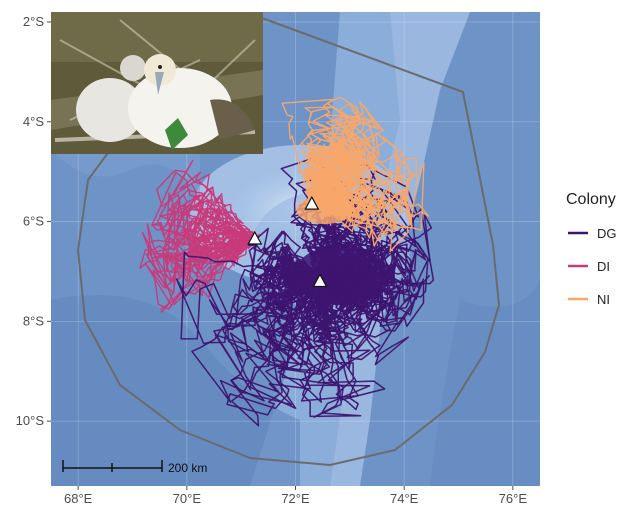  Describe the element at coordinates (33, 121) in the screenshot. I see `y-tick-label: 4°S` at that location.